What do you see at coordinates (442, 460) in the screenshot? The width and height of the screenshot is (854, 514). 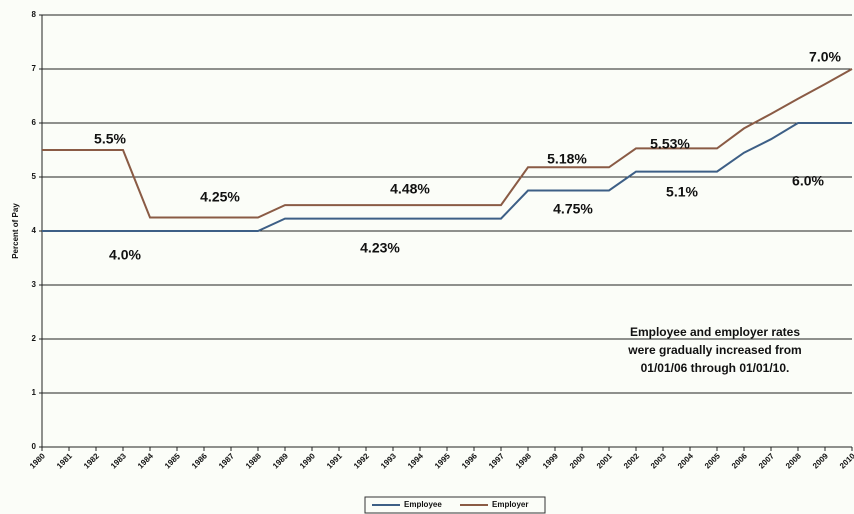 I see `x-tick-label: 1995` at bounding box center [442, 460].